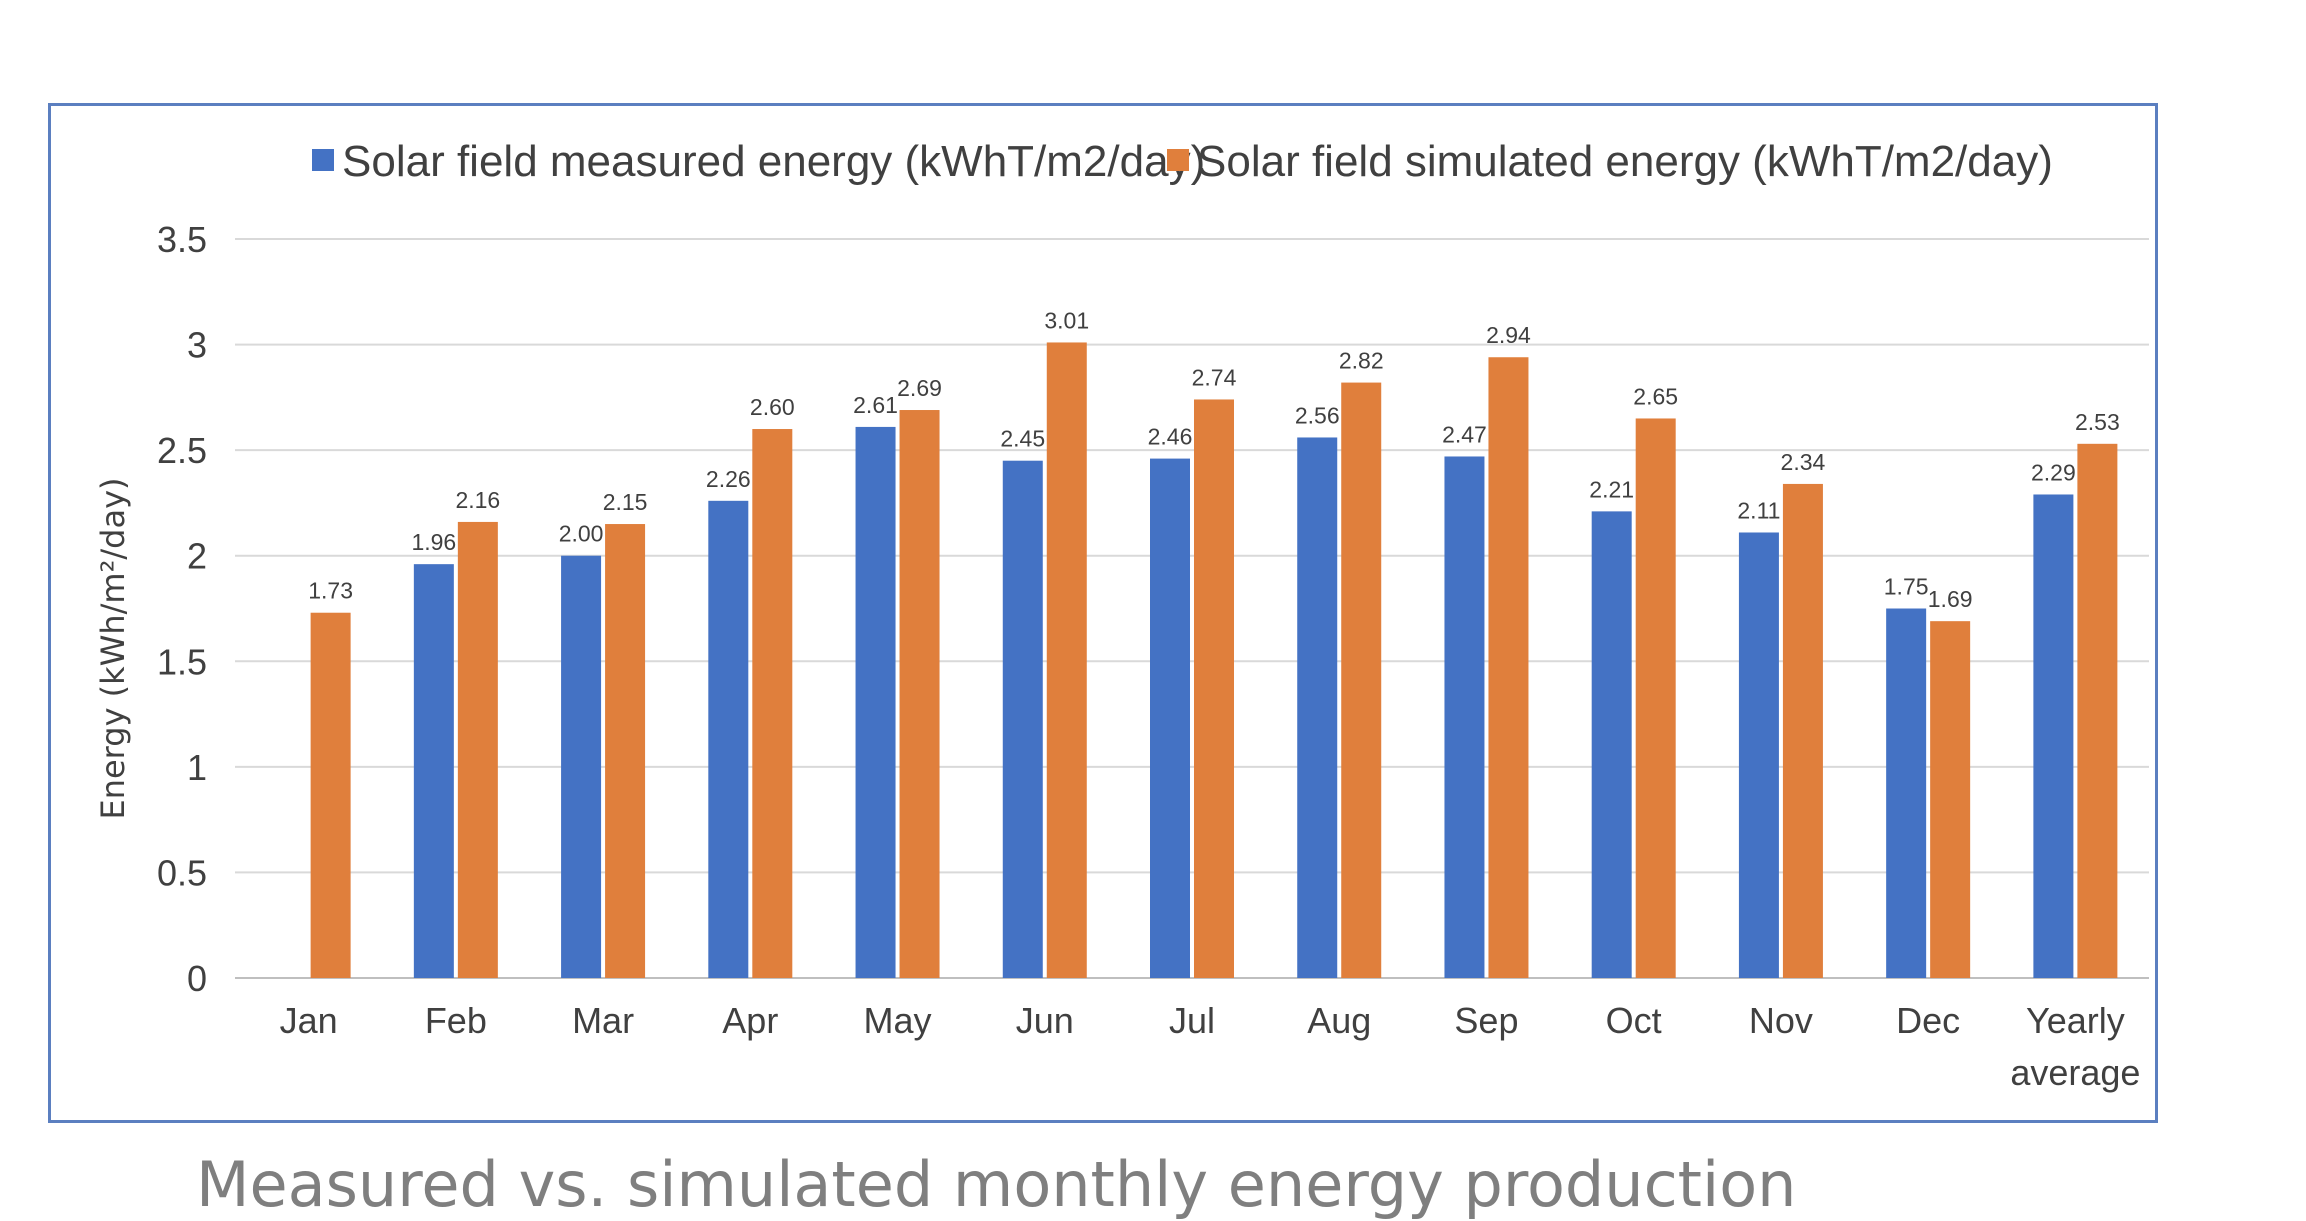  What do you see at coordinates (1803, 462) in the screenshot?
I see `data-label: 2.34` at bounding box center [1803, 462].